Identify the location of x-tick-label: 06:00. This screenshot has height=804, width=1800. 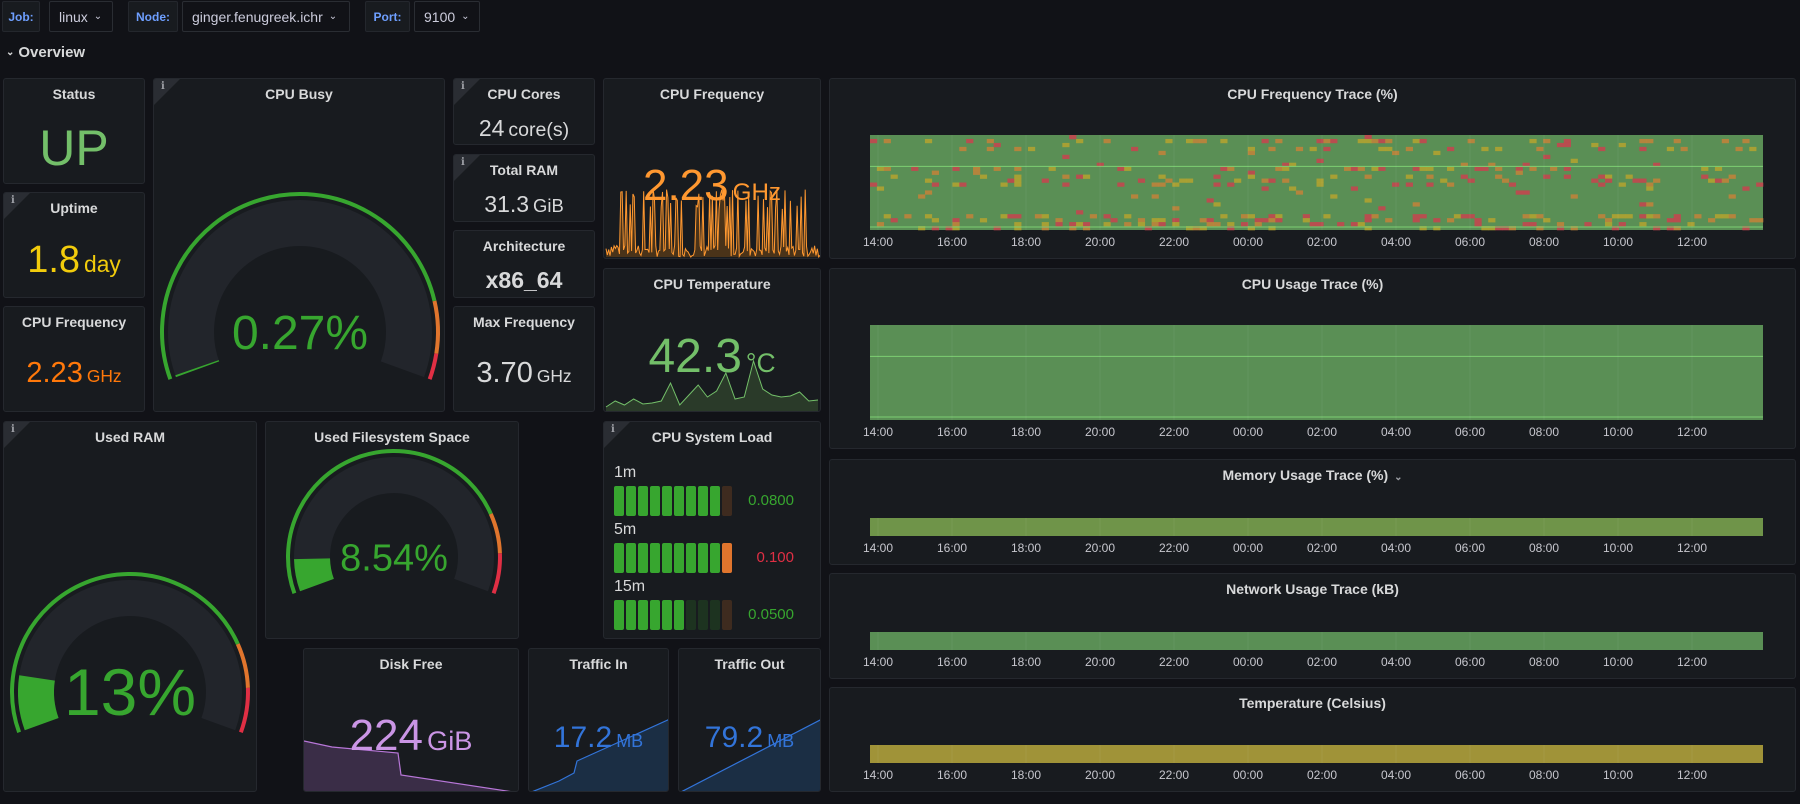
(1470, 432).